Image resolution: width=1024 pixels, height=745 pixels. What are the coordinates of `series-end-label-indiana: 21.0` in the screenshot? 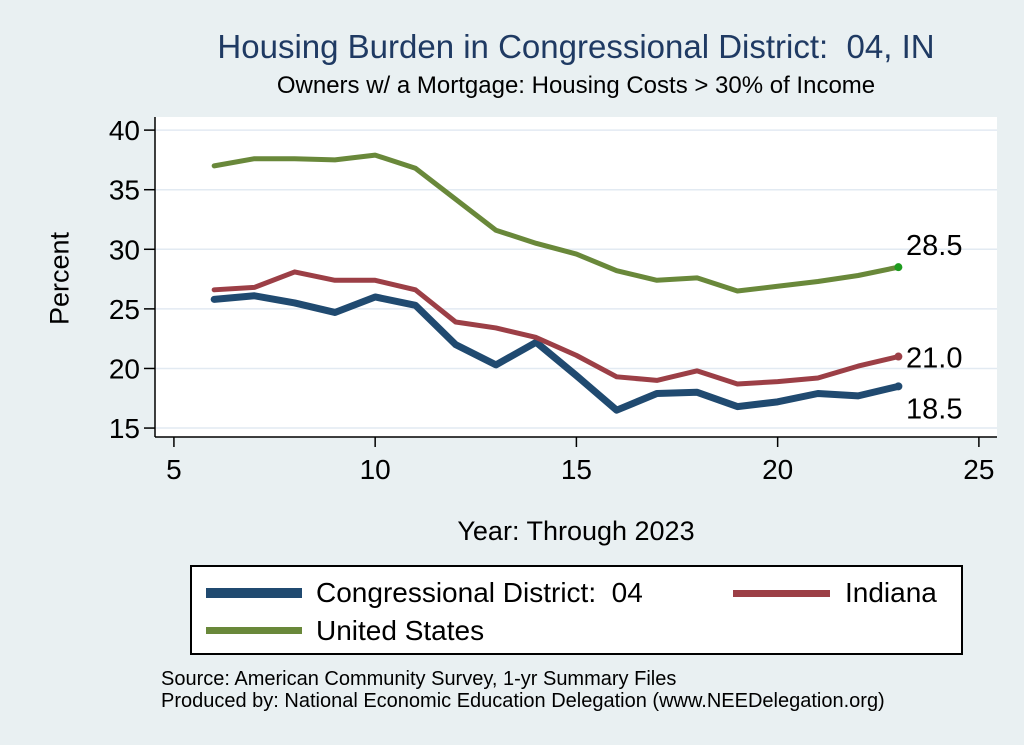 It's located at (934, 359).